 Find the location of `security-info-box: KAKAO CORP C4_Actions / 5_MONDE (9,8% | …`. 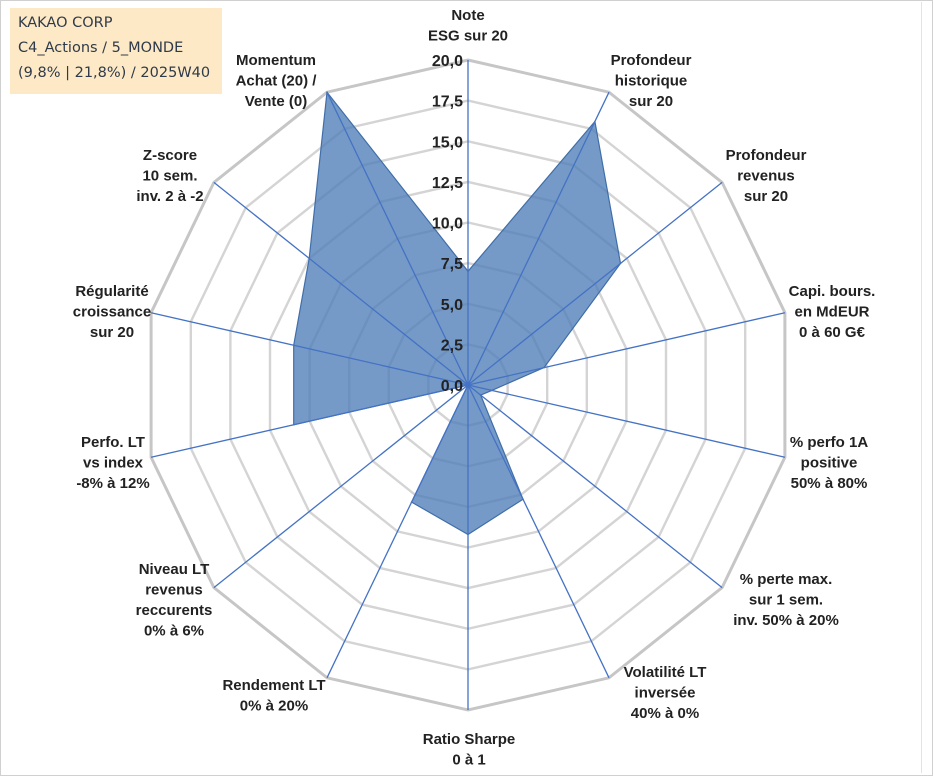

security-info-box: KAKAO CORP C4_Actions / 5_MONDE (9,8% | … is located at coordinates (116, 51).